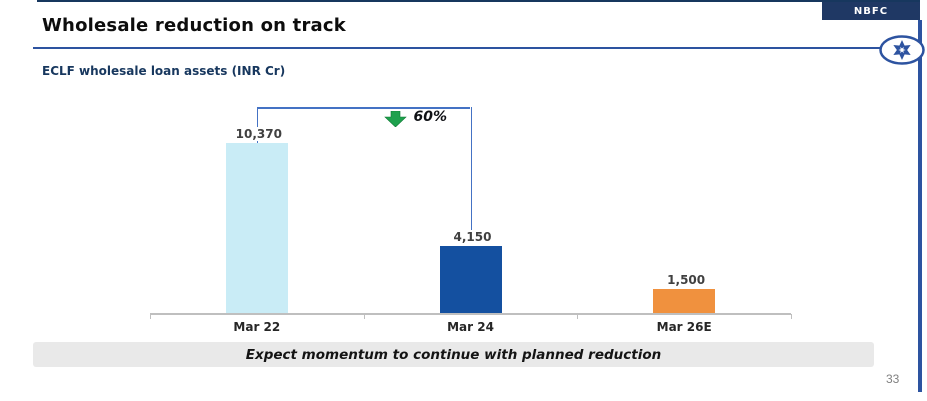 Image resolution: width=927 pixels, height=401 pixels. Describe the element at coordinates (164, 71) in the screenshot. I see `chart-title: ECLF wholesale loan assets (INR Cr)` at that location.